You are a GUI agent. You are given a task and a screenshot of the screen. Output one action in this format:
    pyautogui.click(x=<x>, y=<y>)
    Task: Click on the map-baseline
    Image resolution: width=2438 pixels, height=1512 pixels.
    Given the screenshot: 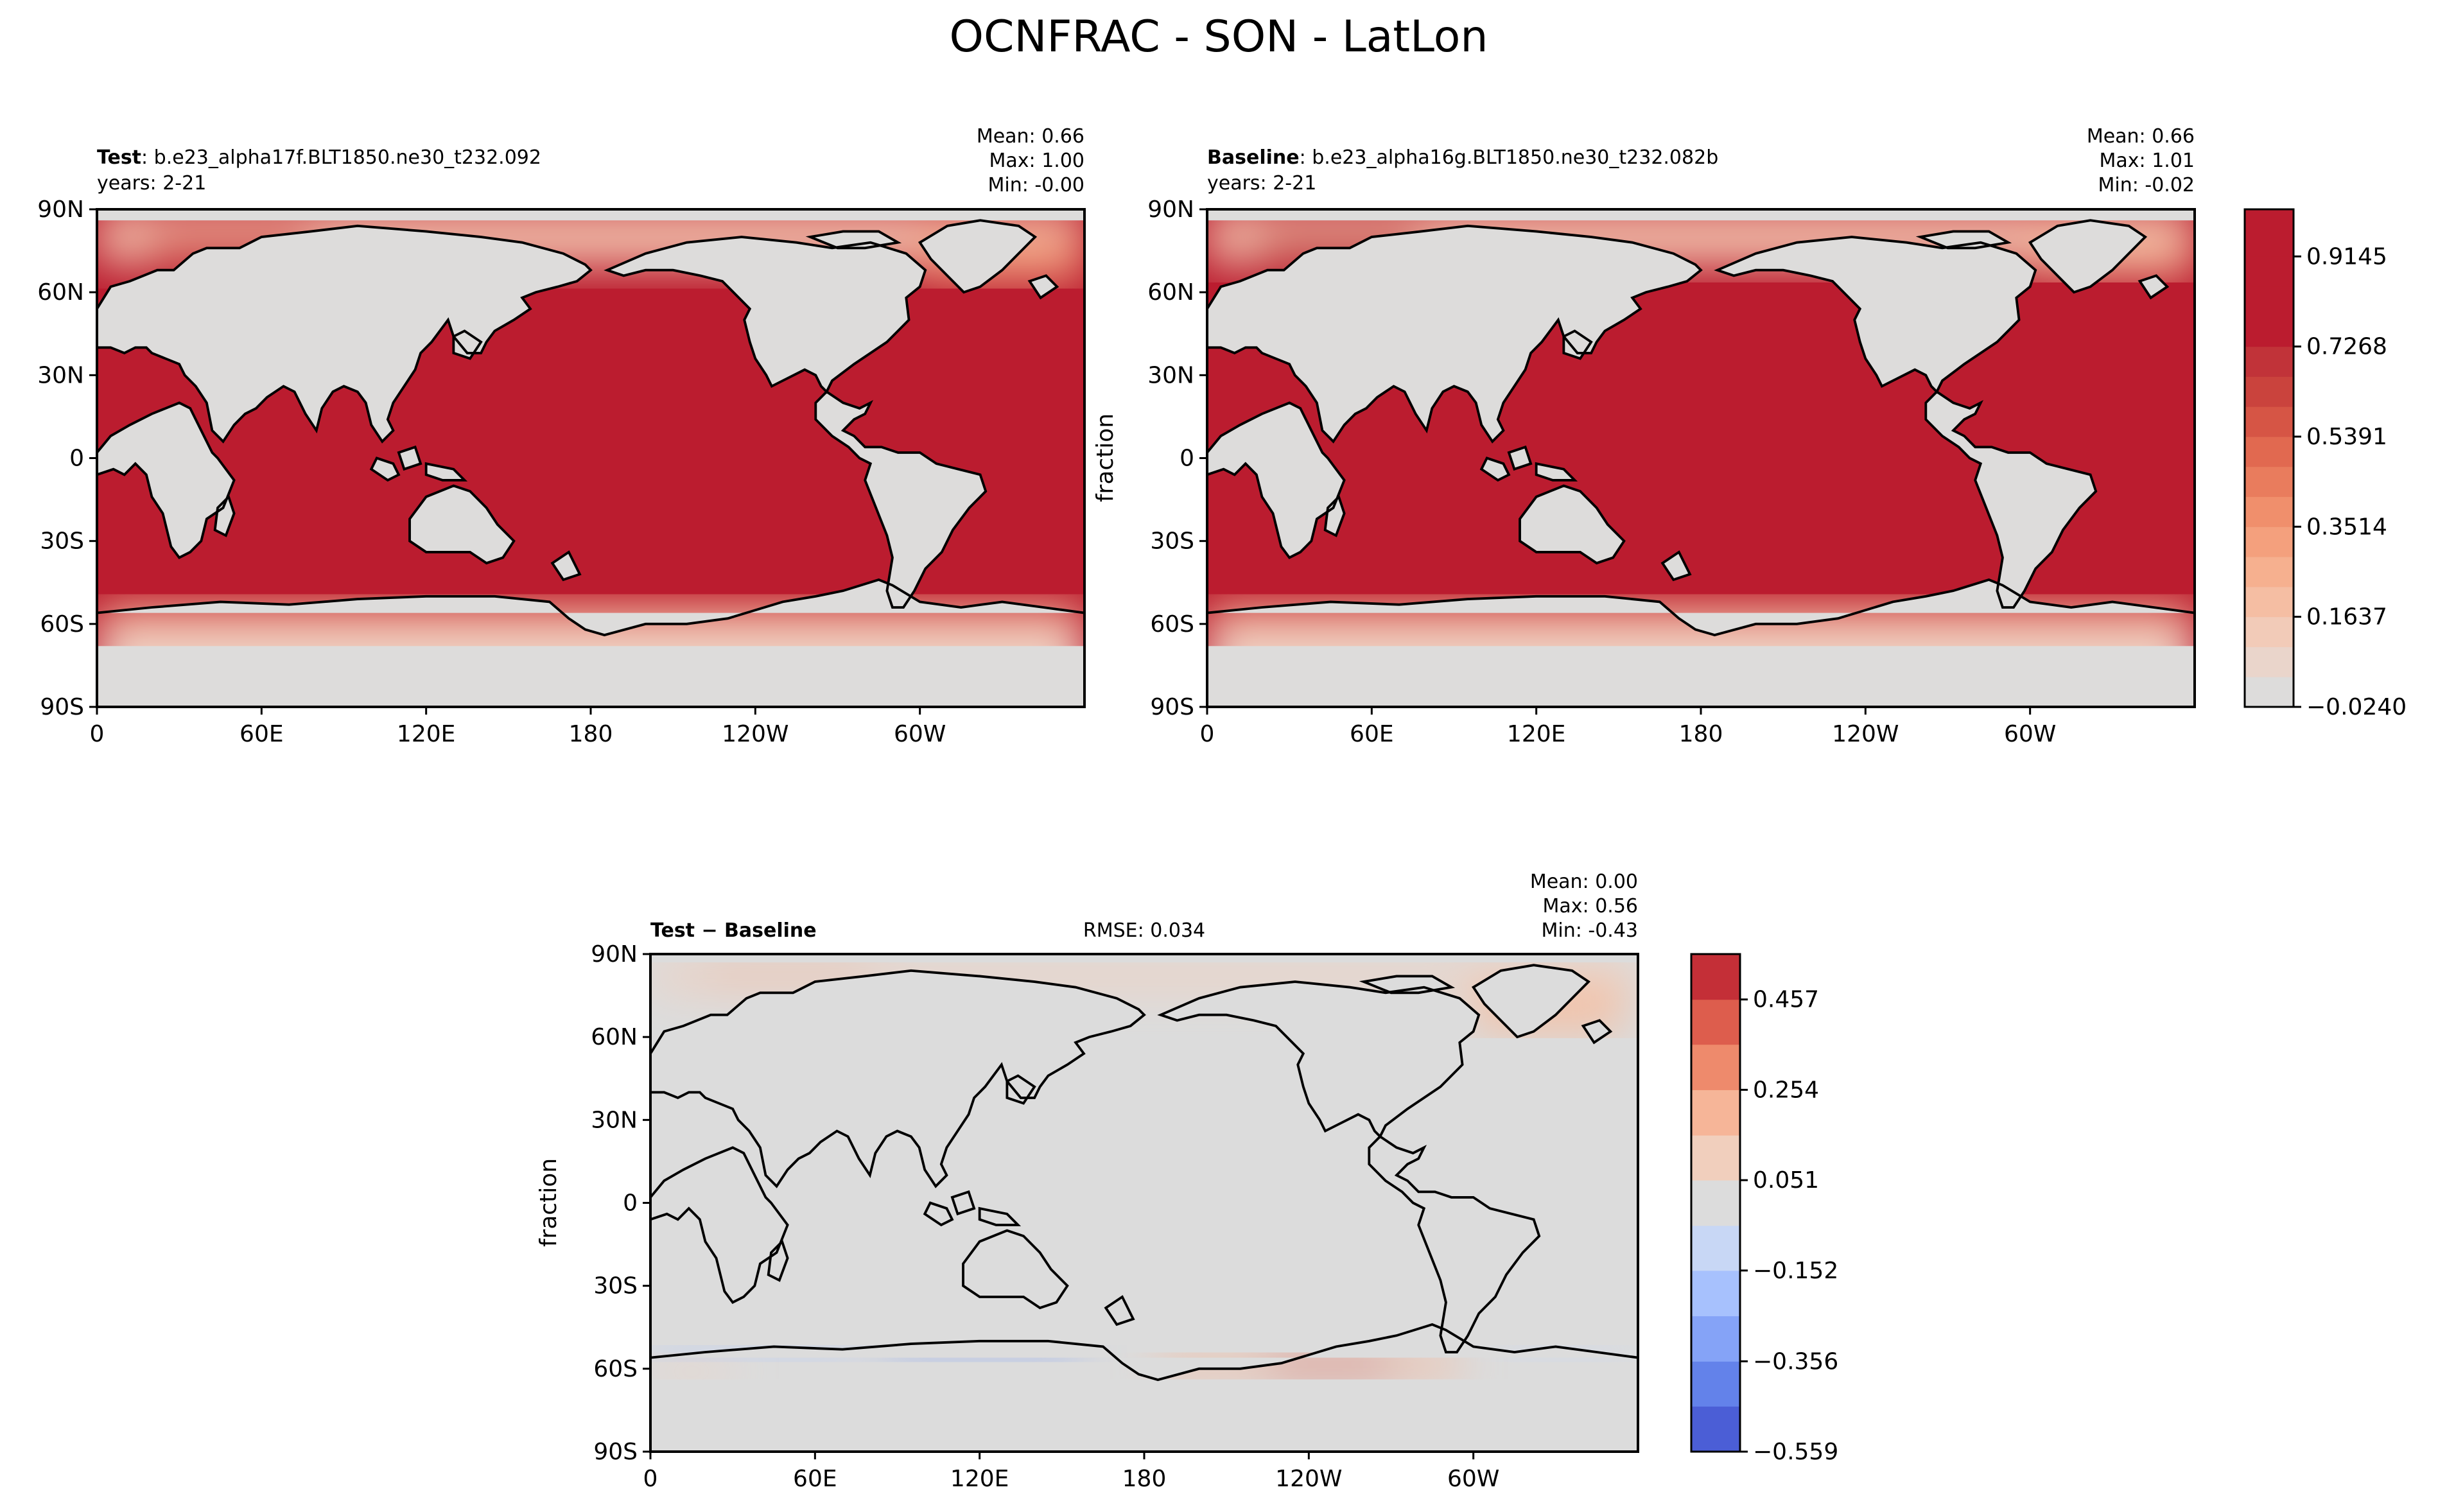 What is the action you would take?
    pyautogui.click(x=1701, y=458)
    